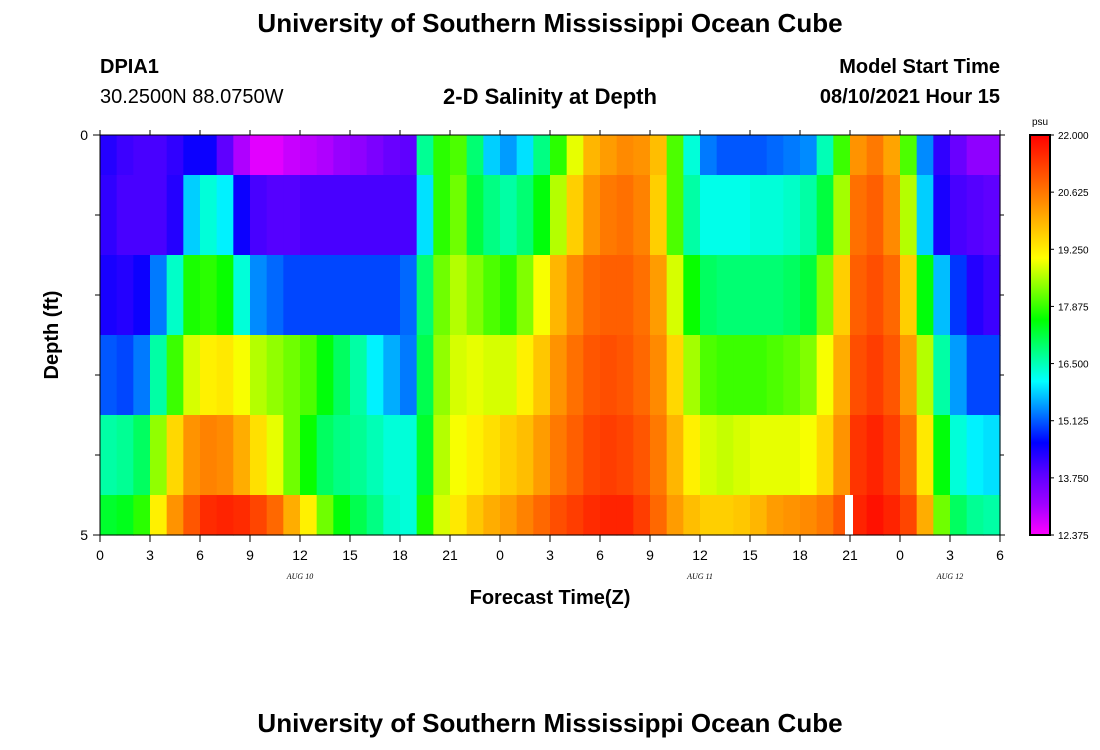  What do you see at coordinates (84, 535) in the screenshot?
I see `y-tick-label: 5` at bounding box center [84, 535].